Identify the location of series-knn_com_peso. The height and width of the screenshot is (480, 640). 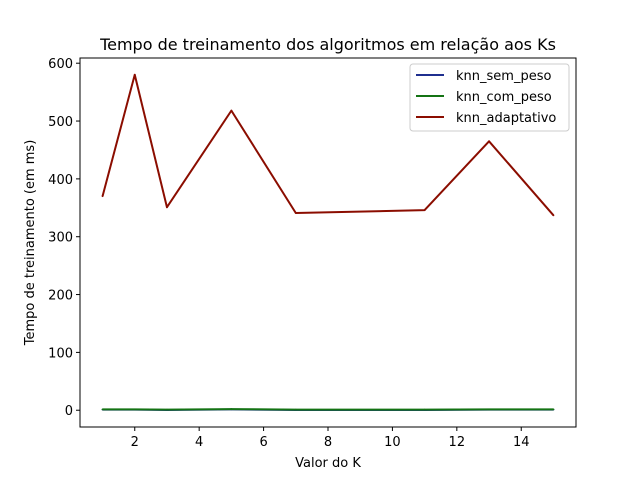
(328, 409).